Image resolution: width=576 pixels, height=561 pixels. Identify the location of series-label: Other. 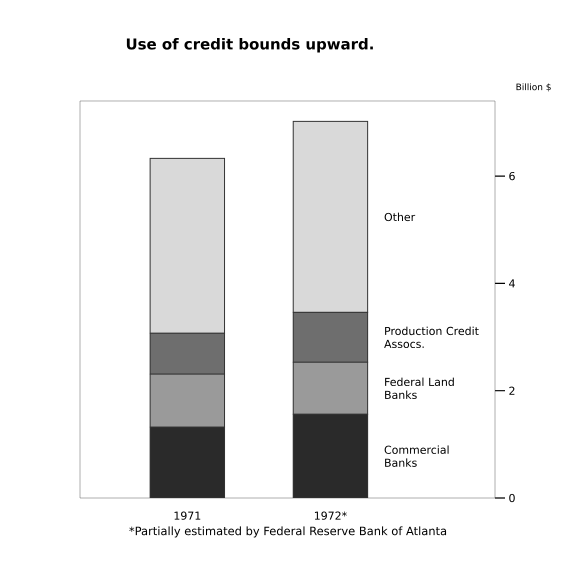
(400, 217).